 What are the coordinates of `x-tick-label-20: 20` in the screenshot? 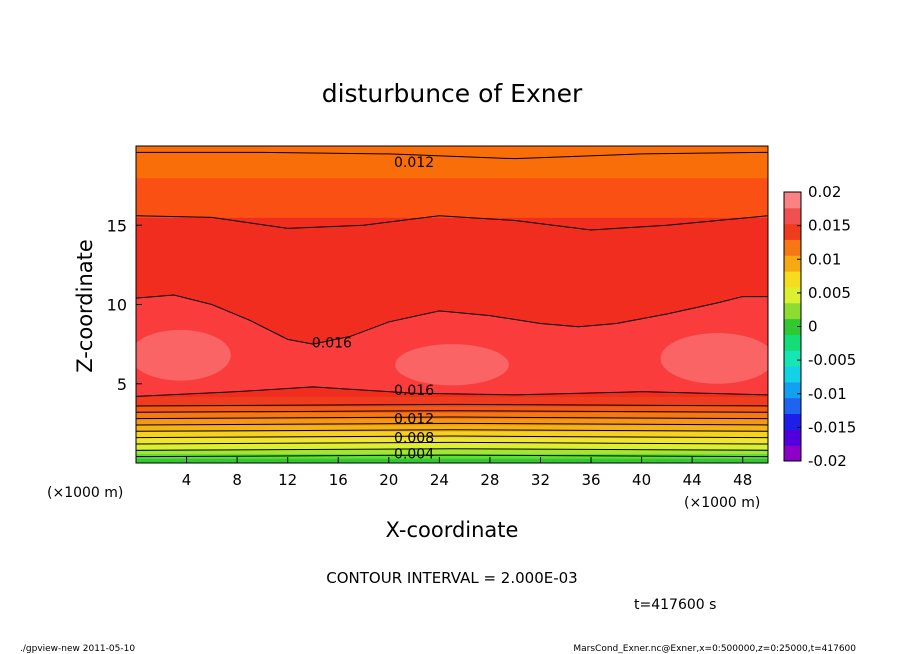 It's located at (388, 480).